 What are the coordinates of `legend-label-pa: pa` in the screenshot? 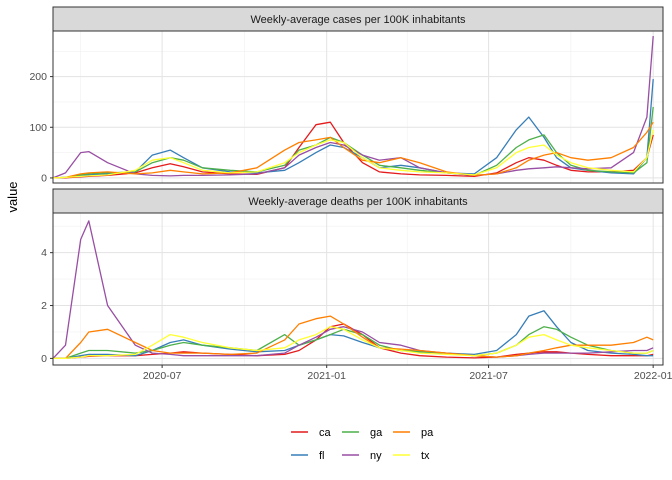 It's located at (427, 433).